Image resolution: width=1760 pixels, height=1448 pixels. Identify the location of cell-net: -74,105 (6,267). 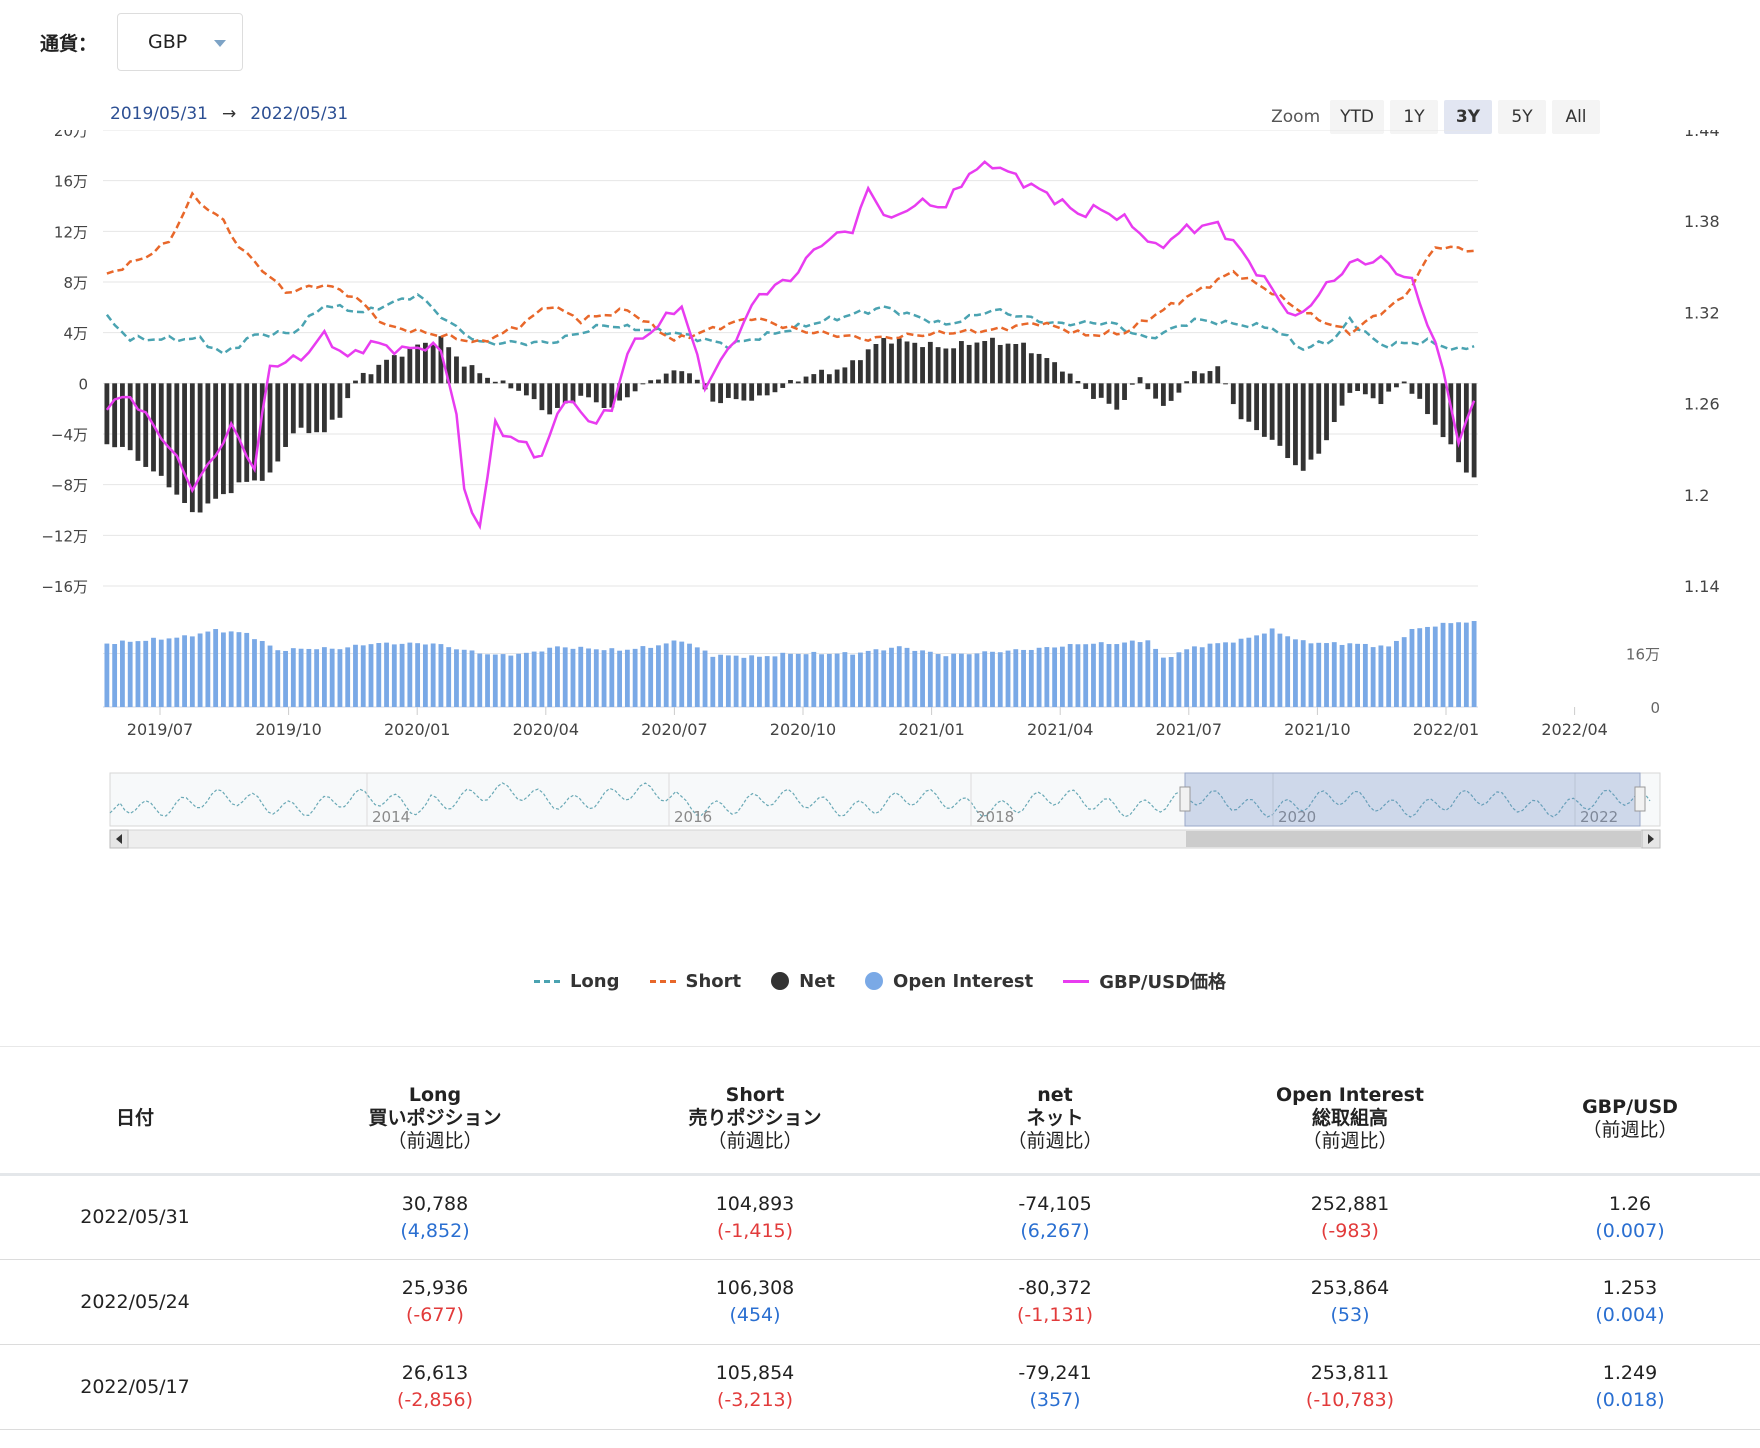
(1055, 1217).